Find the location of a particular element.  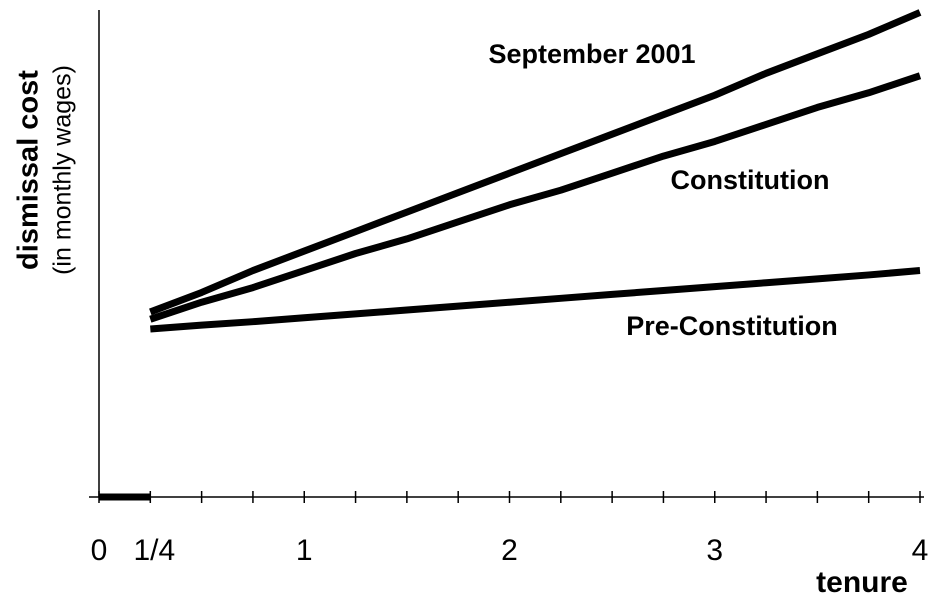

x-tick-label: 4 is located at coordinates (920, 550).